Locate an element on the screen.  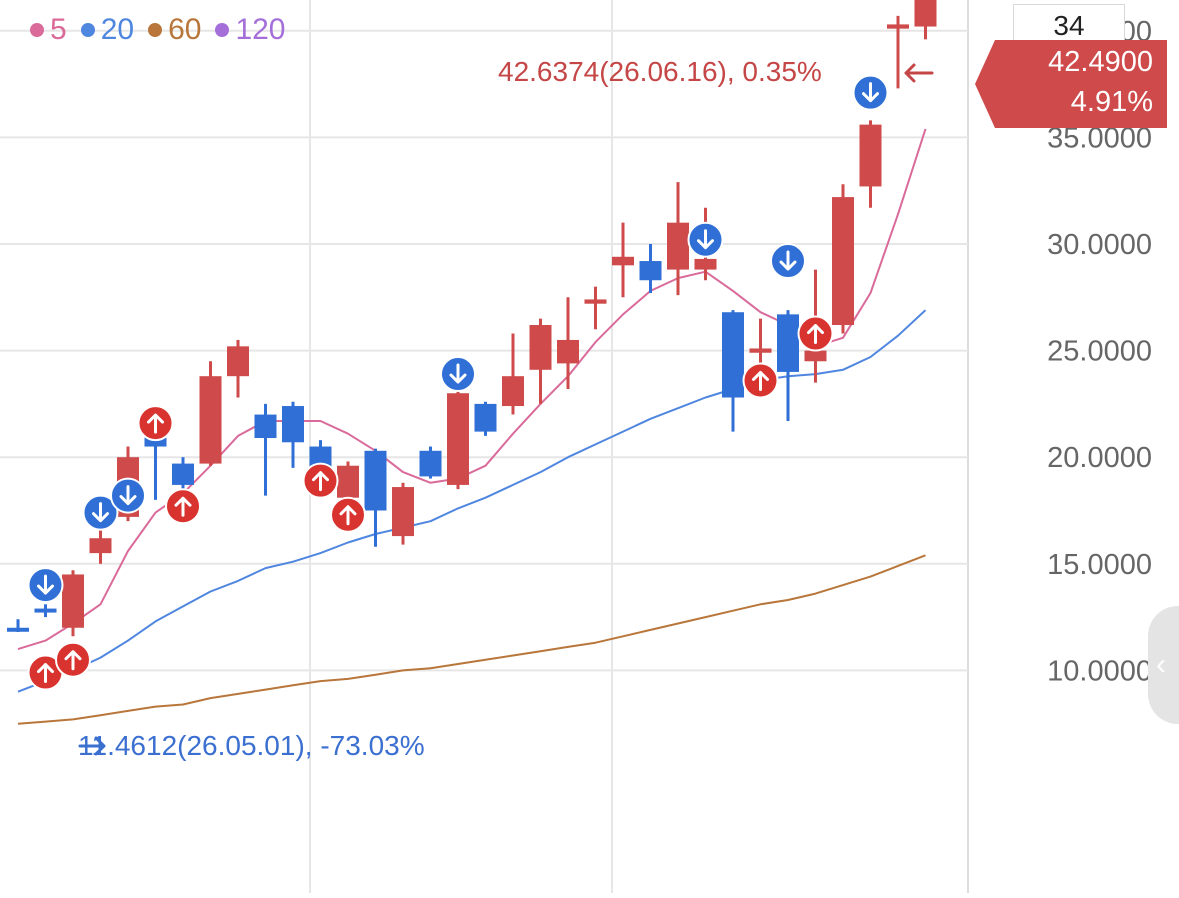
current-price-change: 4.91% is located at coordinates (1111, 102).